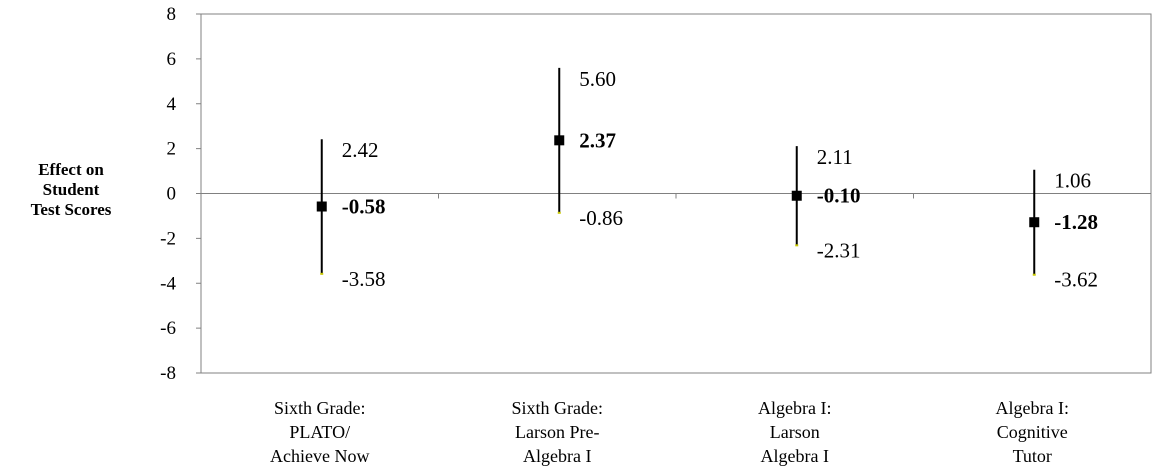  I want to click on estimate-label: -1.28, so click(1076, 222).